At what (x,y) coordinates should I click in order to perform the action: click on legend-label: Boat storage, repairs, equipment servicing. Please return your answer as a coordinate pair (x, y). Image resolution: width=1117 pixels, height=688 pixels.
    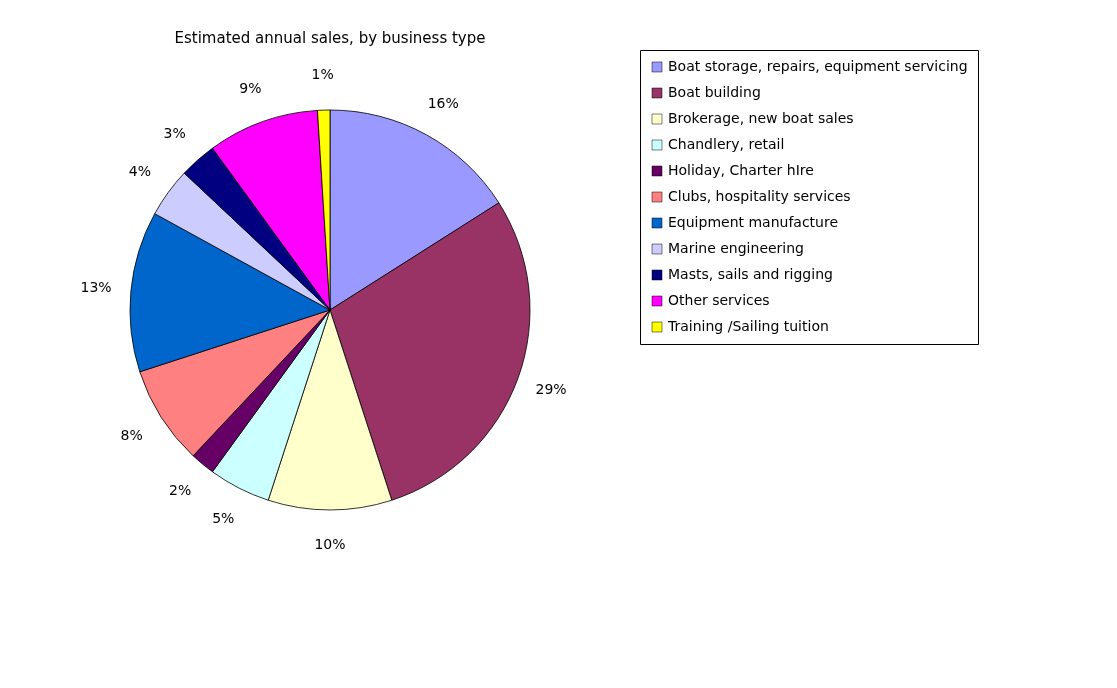
    Looking at the image, I should click on (818, 66).